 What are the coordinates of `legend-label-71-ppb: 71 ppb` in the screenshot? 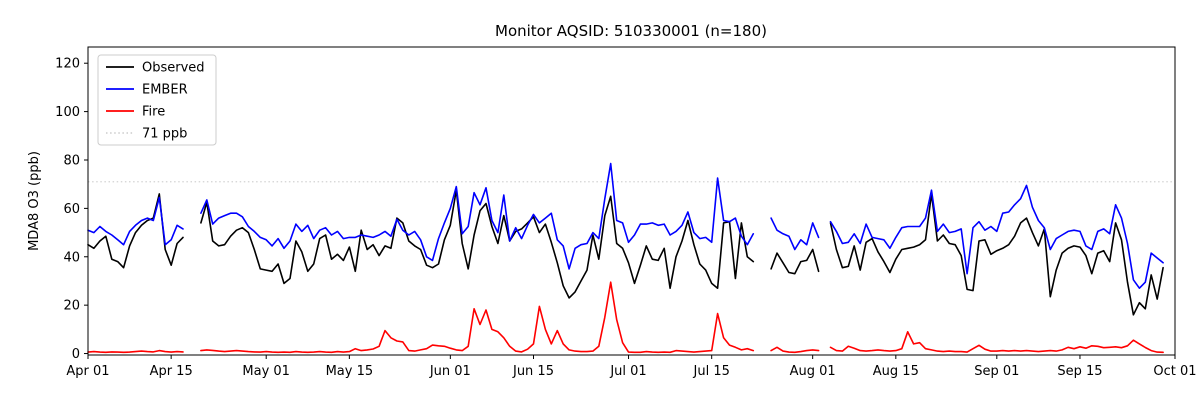 It's located at (164, 134).